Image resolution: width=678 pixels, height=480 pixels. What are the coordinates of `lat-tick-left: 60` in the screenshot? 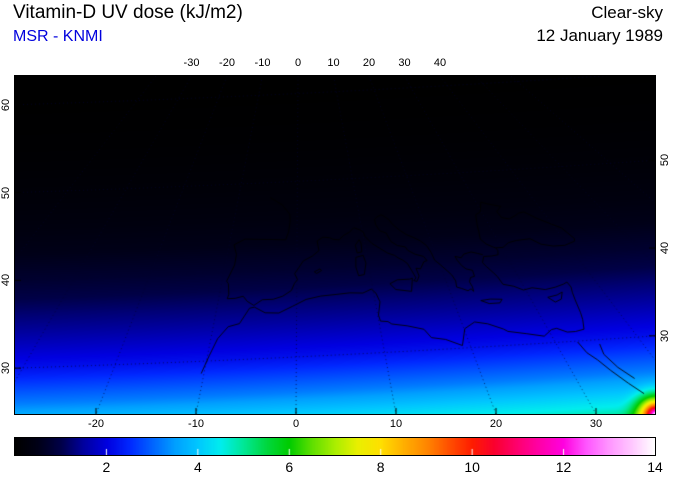 It's located at (6, 104).